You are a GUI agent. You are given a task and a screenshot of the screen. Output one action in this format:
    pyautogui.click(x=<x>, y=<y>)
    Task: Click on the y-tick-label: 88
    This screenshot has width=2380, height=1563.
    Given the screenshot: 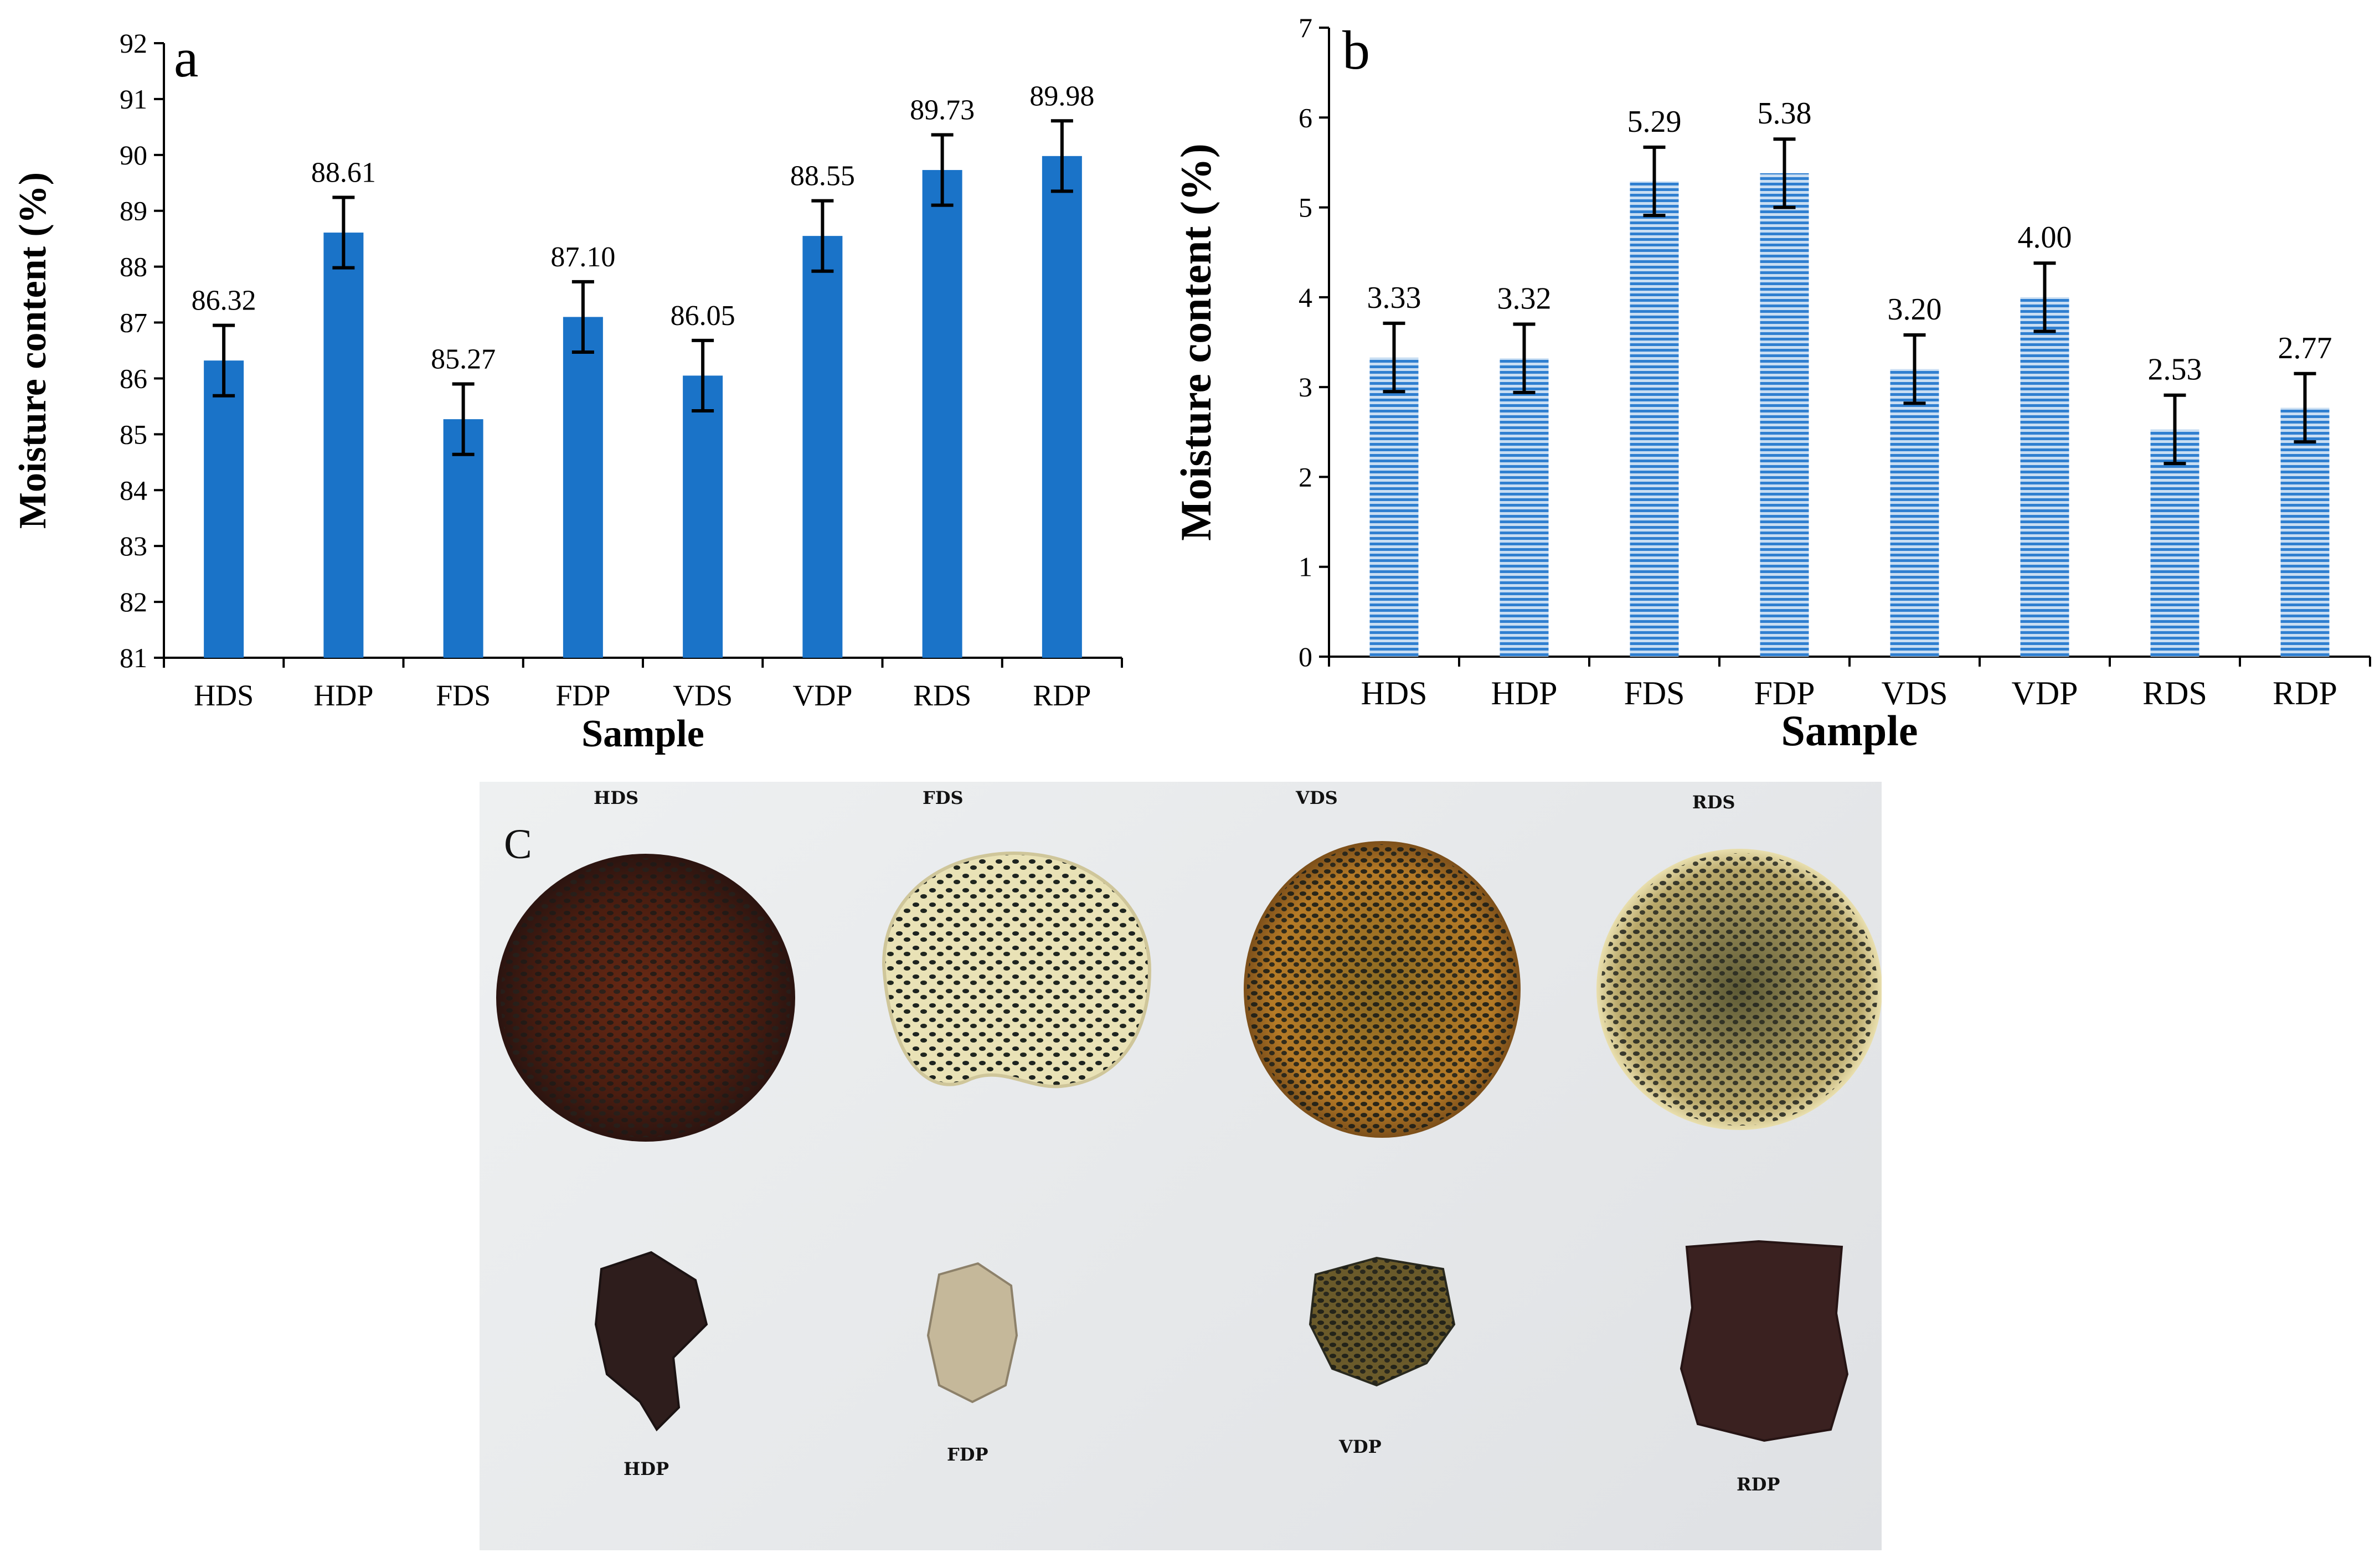 What is the action you would take?
    pyautogui.click(x=133, y=266)
    